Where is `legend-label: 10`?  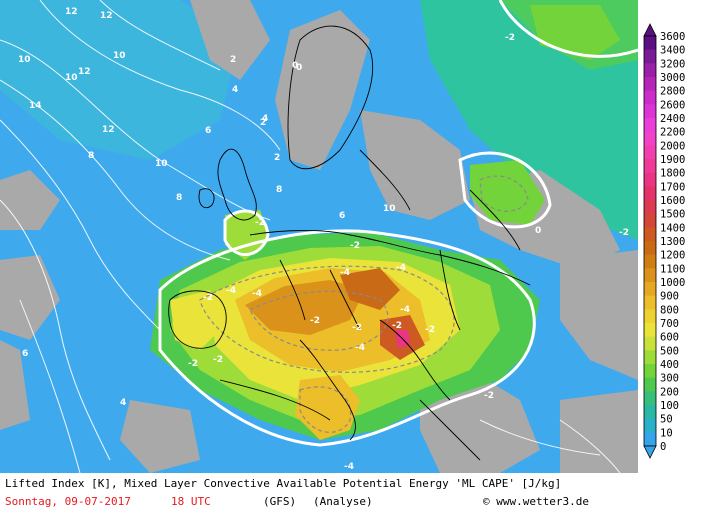 legend-label: 10 is located at coordinates (666, 433).